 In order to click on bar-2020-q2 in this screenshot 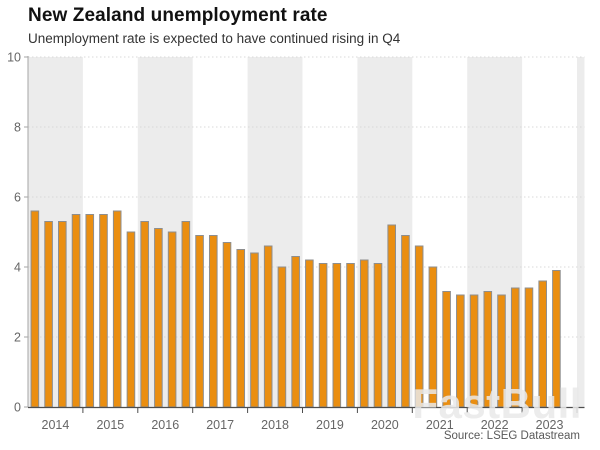, I will do `click(378, 335)`.